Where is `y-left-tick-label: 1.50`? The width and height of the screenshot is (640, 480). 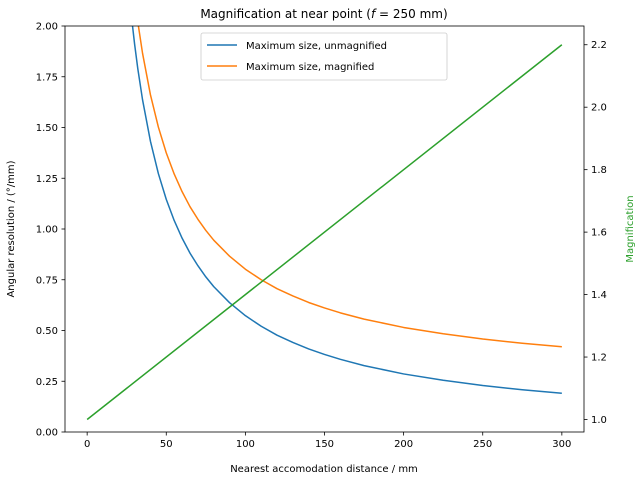 y-left-tick-label: 1.50 is located at coordinates (47, 128).